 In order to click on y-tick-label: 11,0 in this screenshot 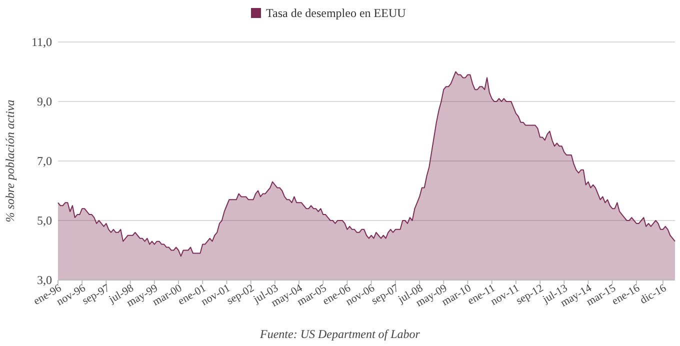, I will do `click(41, 42)`.